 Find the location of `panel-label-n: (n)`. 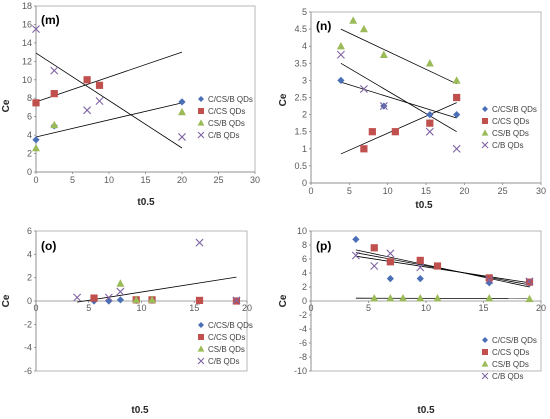

panel-label-n: (n) is located at coordinates (323, 26).